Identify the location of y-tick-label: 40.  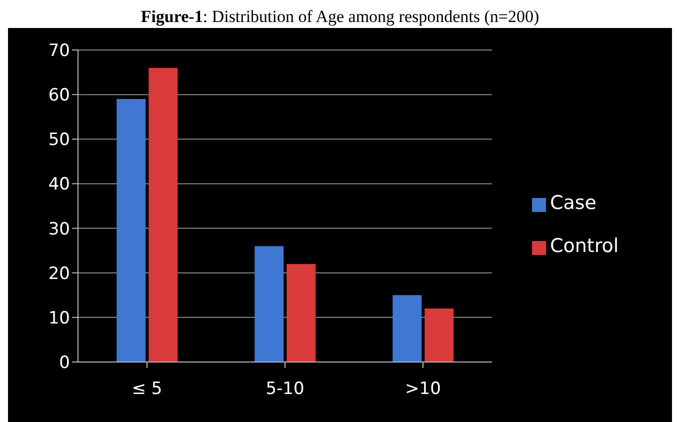
(59, 184).